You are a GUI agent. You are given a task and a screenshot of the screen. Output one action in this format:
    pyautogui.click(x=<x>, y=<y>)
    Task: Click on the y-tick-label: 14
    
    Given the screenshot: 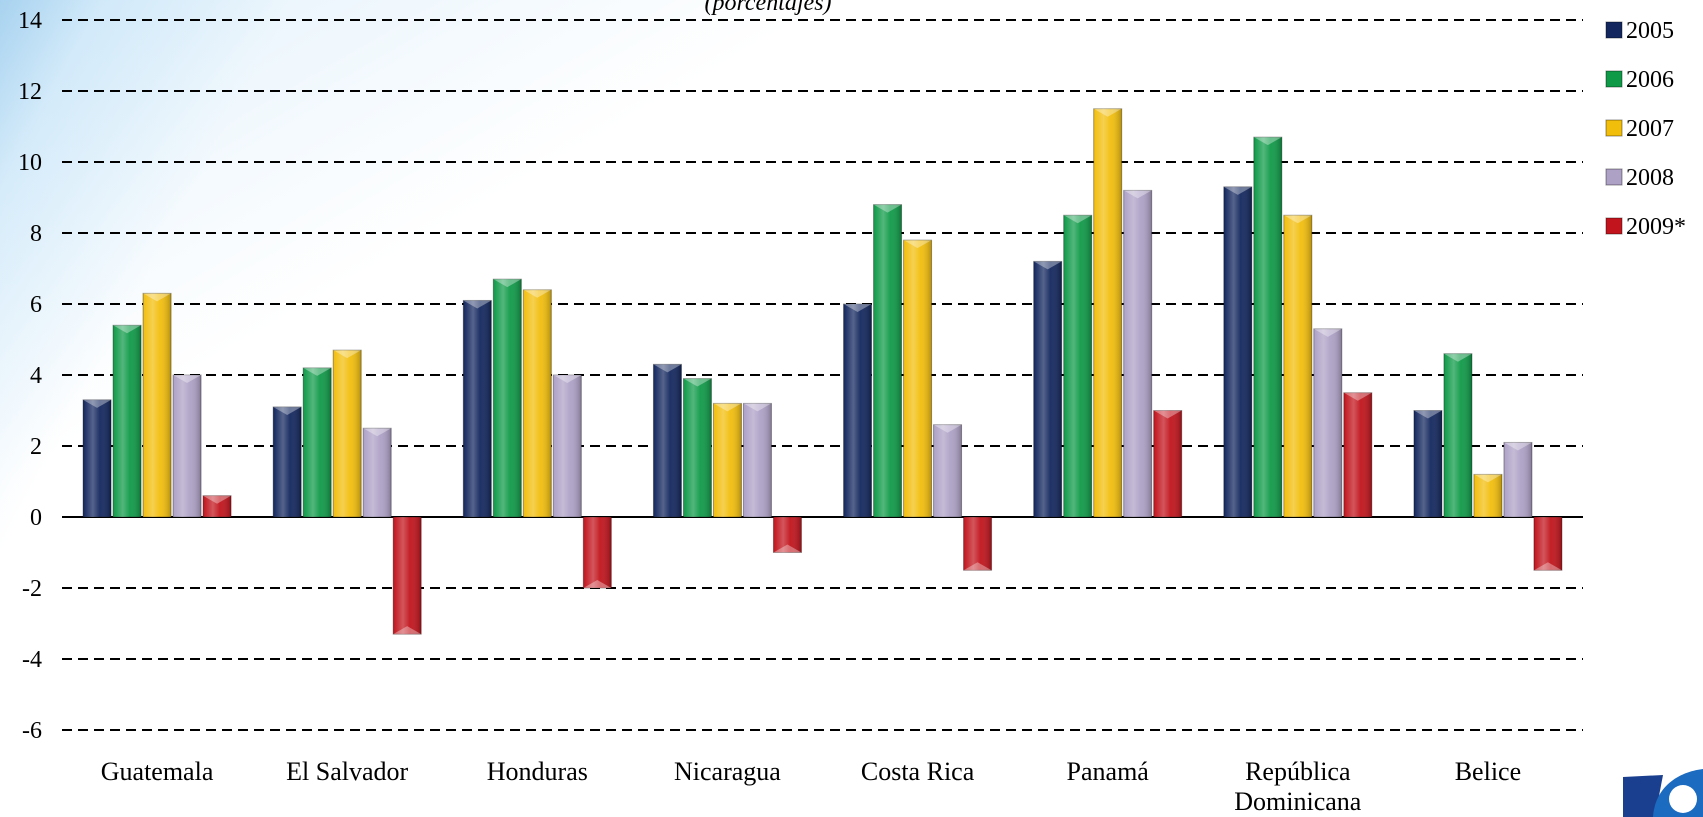 What is the action you would take?
    pyautogui.click(x=30, y=21)
    